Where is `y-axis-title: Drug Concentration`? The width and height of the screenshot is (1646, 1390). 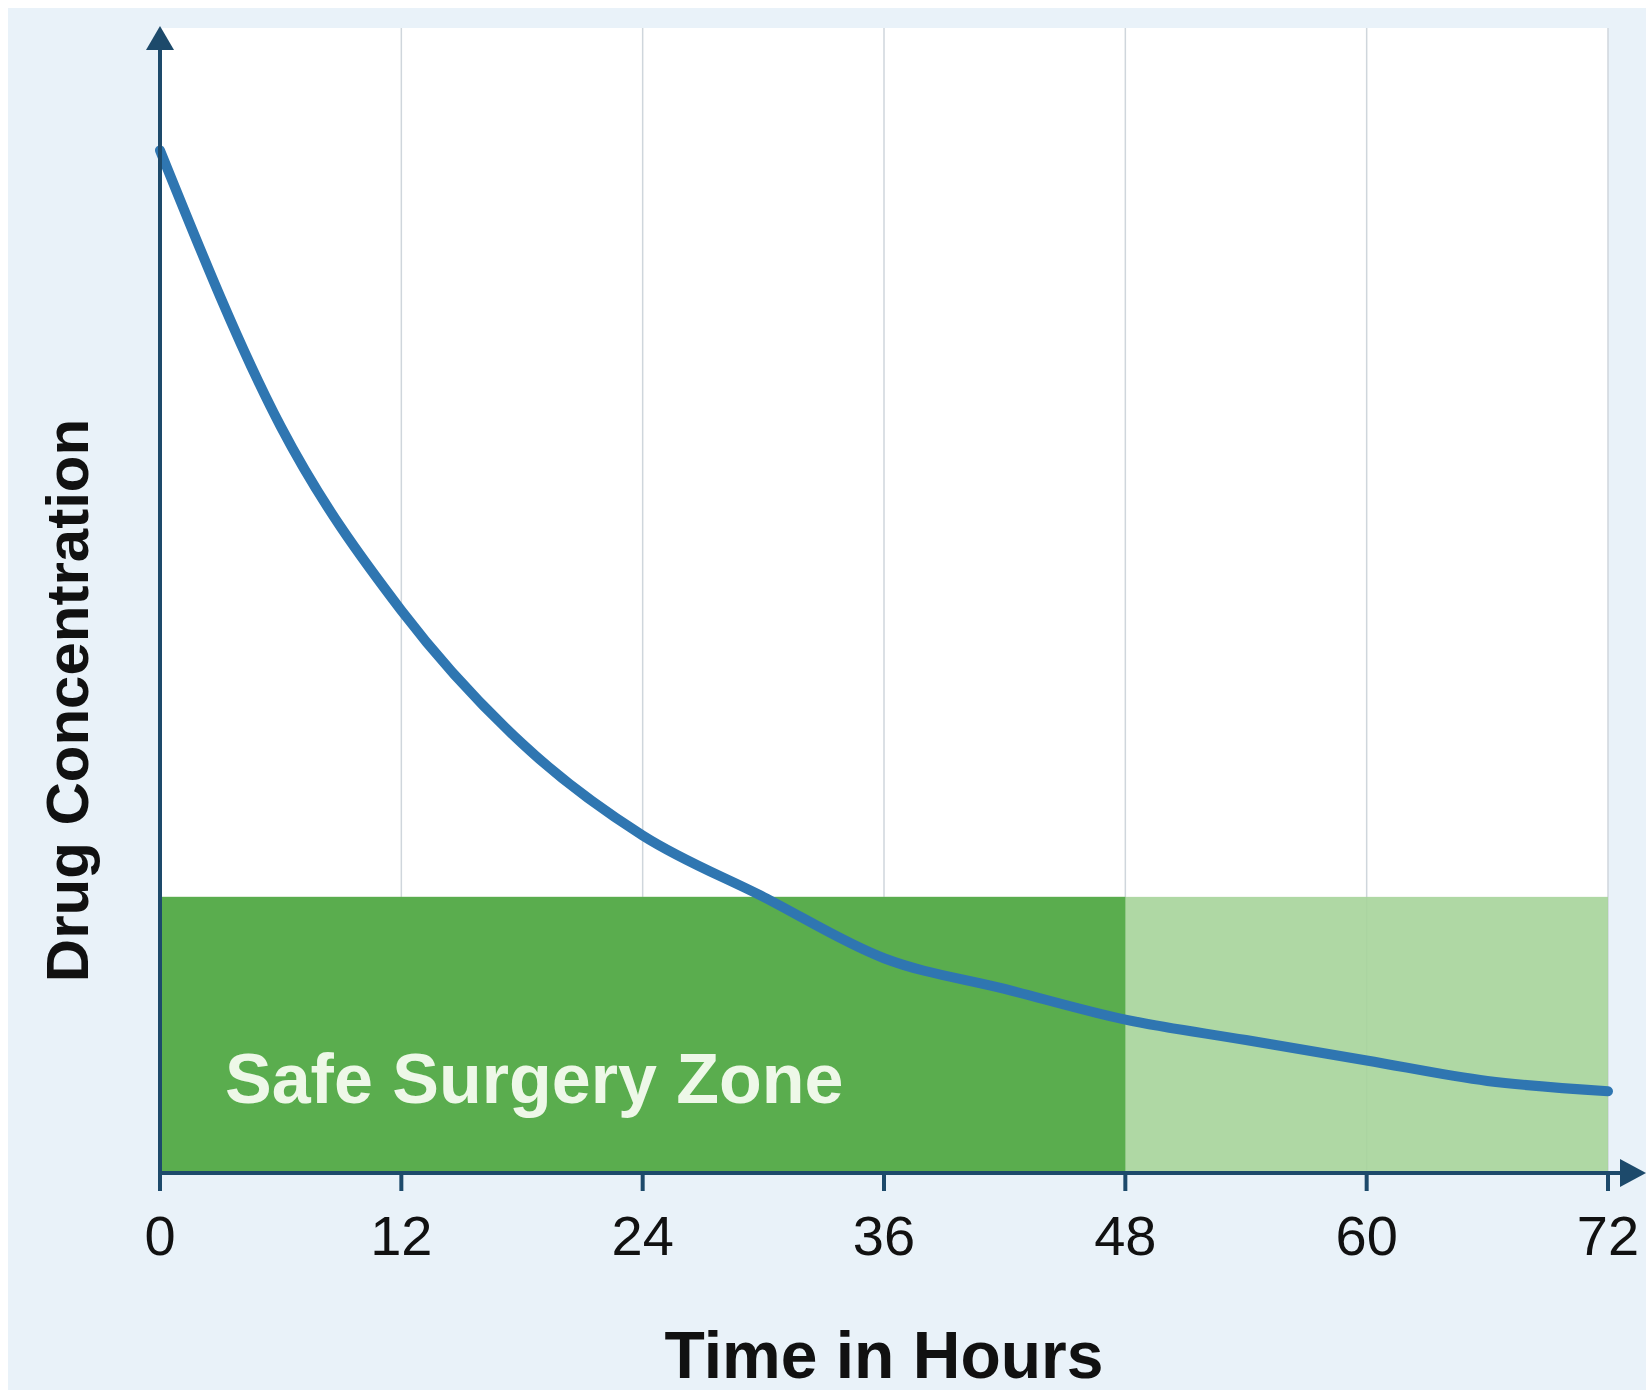
y-axis-title: Drug Concentration is located at coordinates (67, 700).